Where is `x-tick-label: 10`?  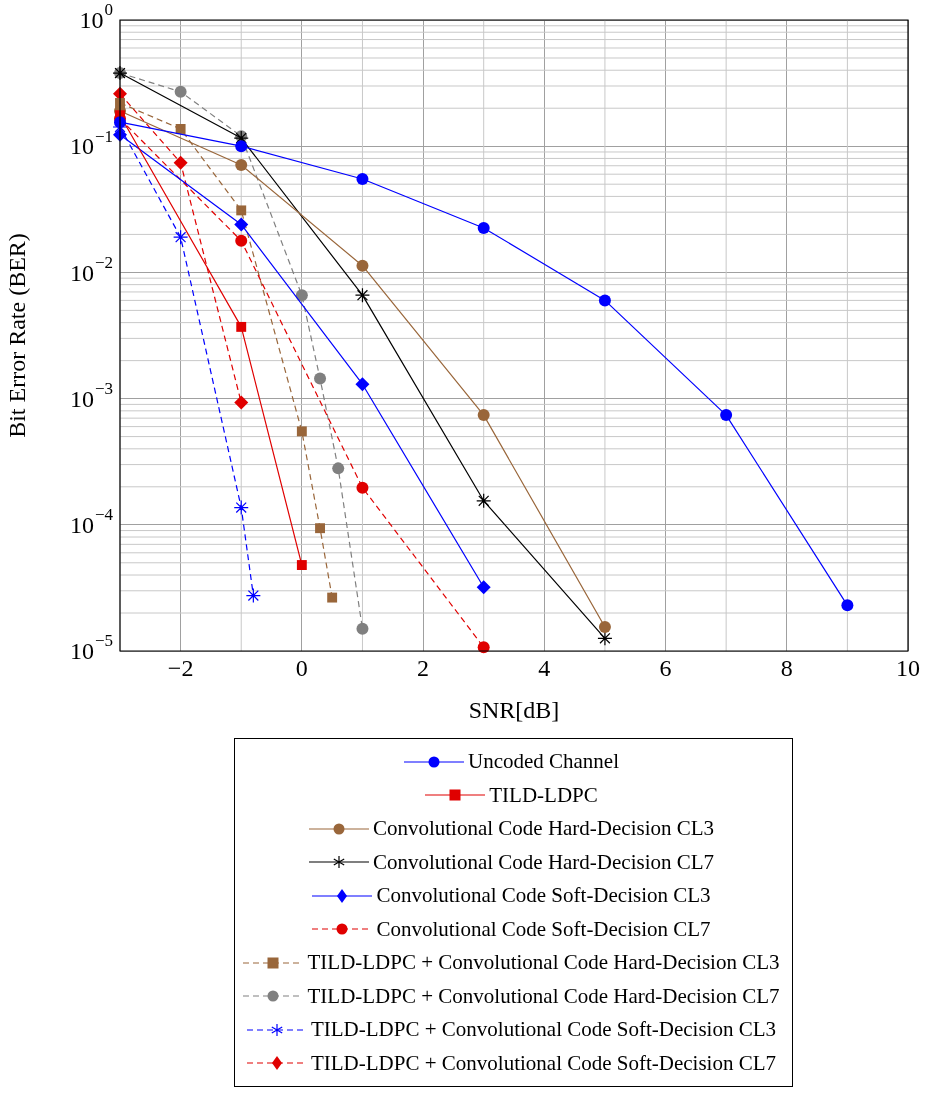
x-tick-label: 10 is located at coordinates (908, 667).